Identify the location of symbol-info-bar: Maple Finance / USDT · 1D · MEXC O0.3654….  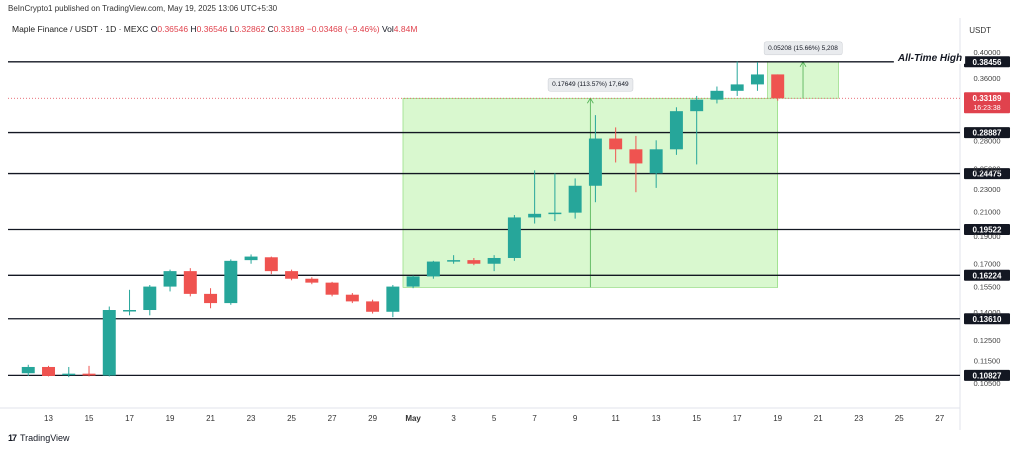
(214, 29).